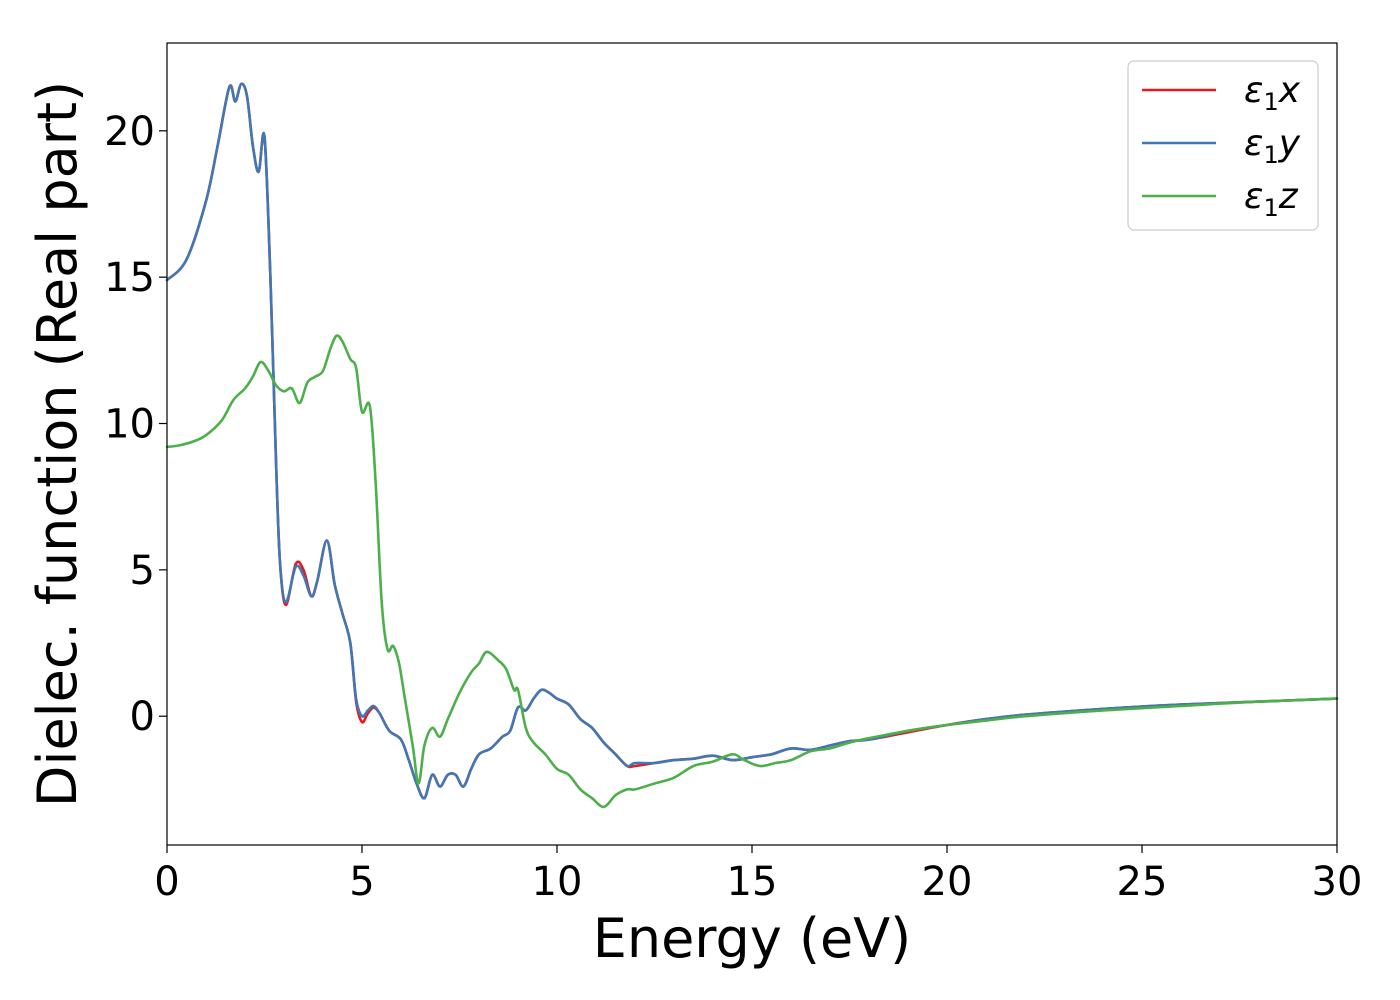 The image size is (1400, 1000). Describe the element at coordinates (1272, 93) in the screenshot. I see `legend-label-x: ε1x` at that location.